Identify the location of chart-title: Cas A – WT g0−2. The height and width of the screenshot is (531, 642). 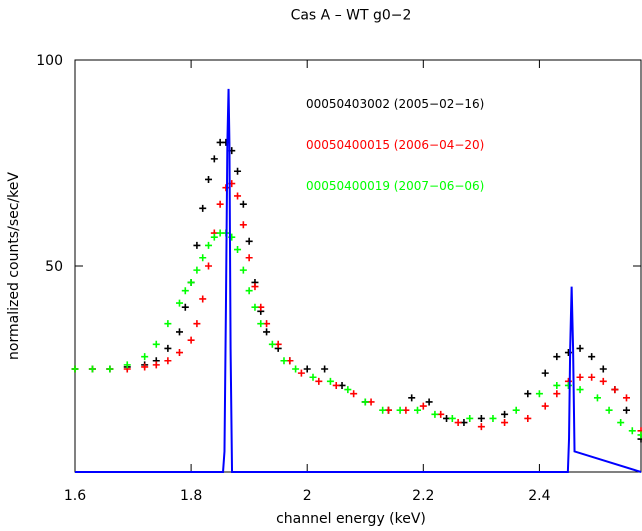
(351, 16).